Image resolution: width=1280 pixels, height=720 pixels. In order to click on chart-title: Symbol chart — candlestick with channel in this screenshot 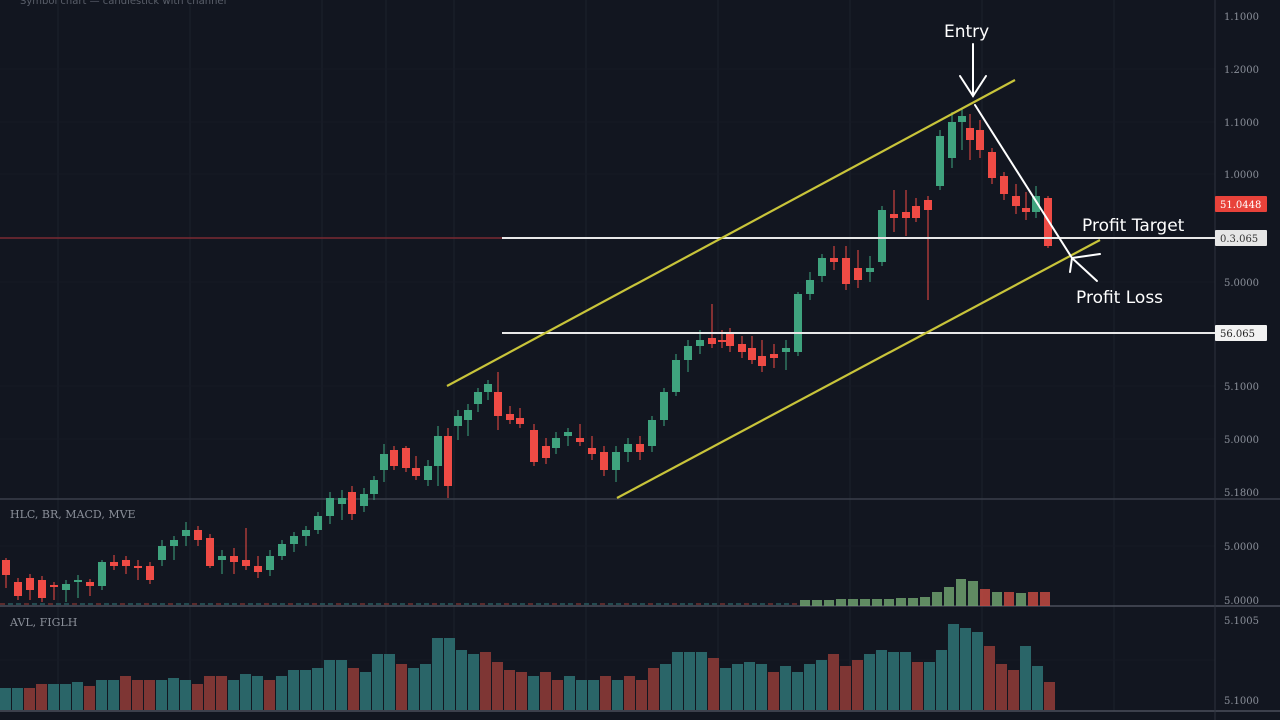, I will do `click(123, 3)`.